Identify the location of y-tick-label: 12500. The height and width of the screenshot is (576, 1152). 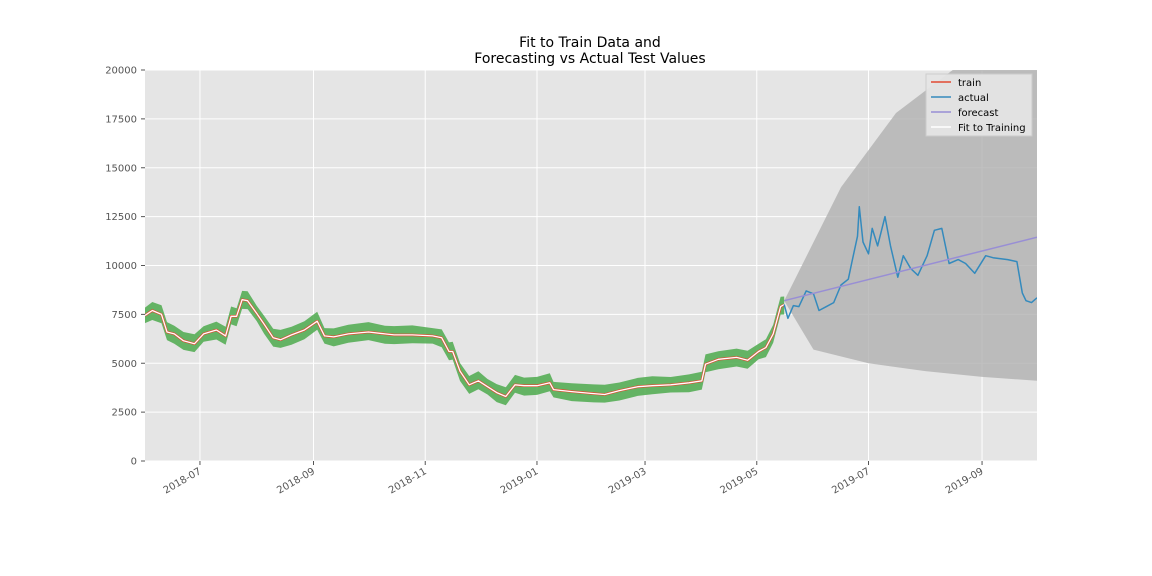
(121, 217).